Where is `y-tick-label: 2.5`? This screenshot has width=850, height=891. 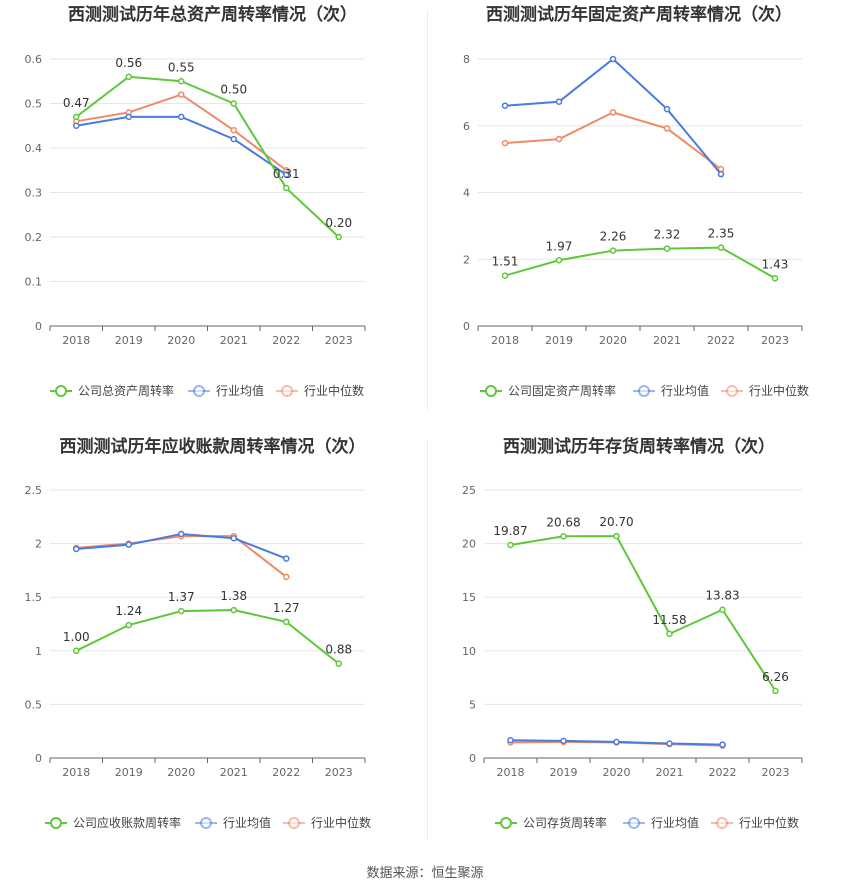 y-tick-label: 2.5 is located at coordinates (34, 490).